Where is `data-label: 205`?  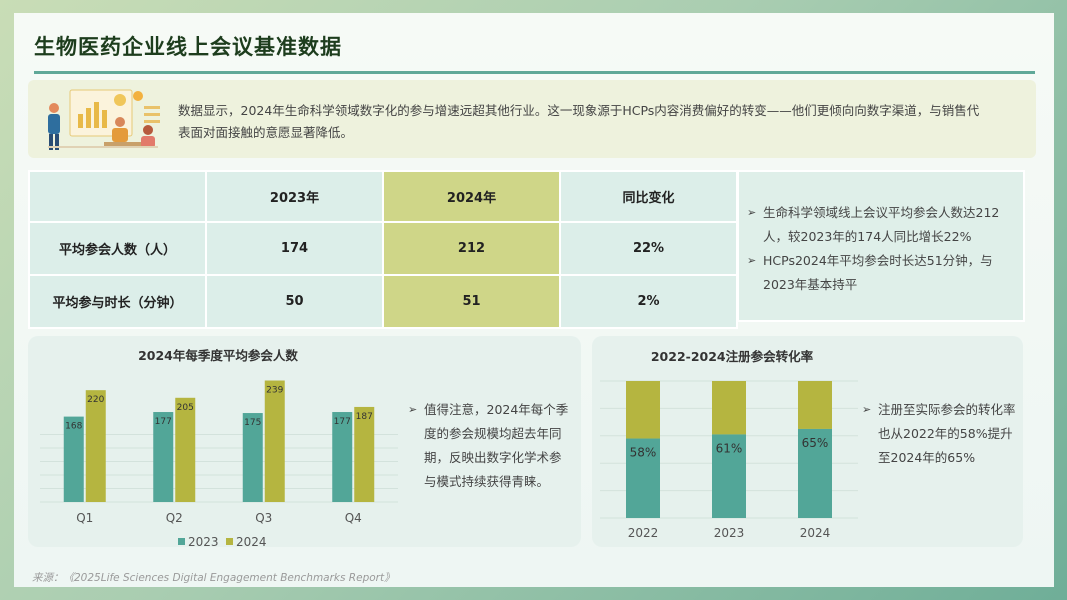 data-label: 205 is located at coordinates (185, 408).